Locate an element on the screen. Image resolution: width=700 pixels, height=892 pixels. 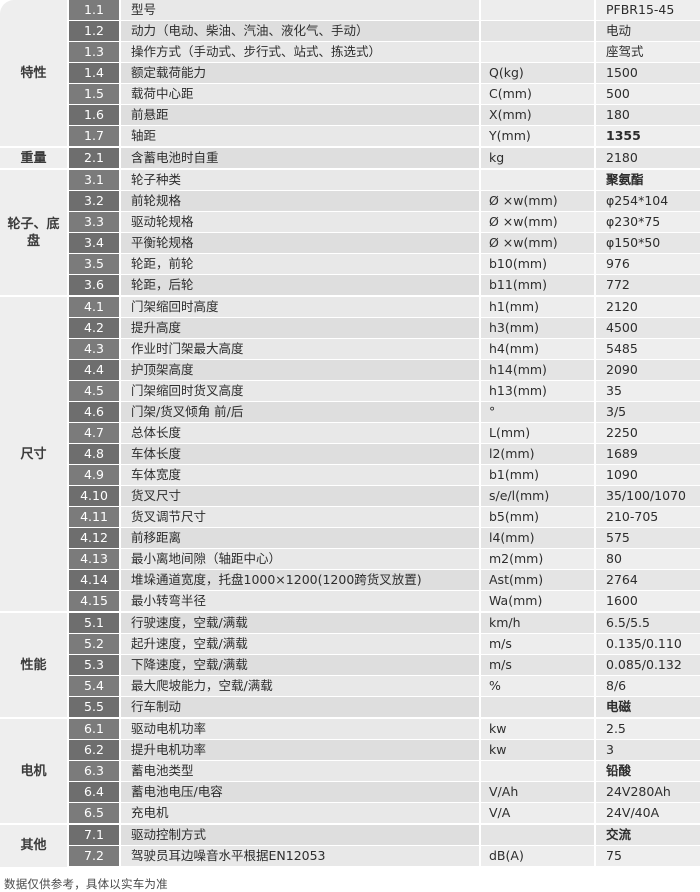
row-id: 4.12 is located at coordinates (94, 538).